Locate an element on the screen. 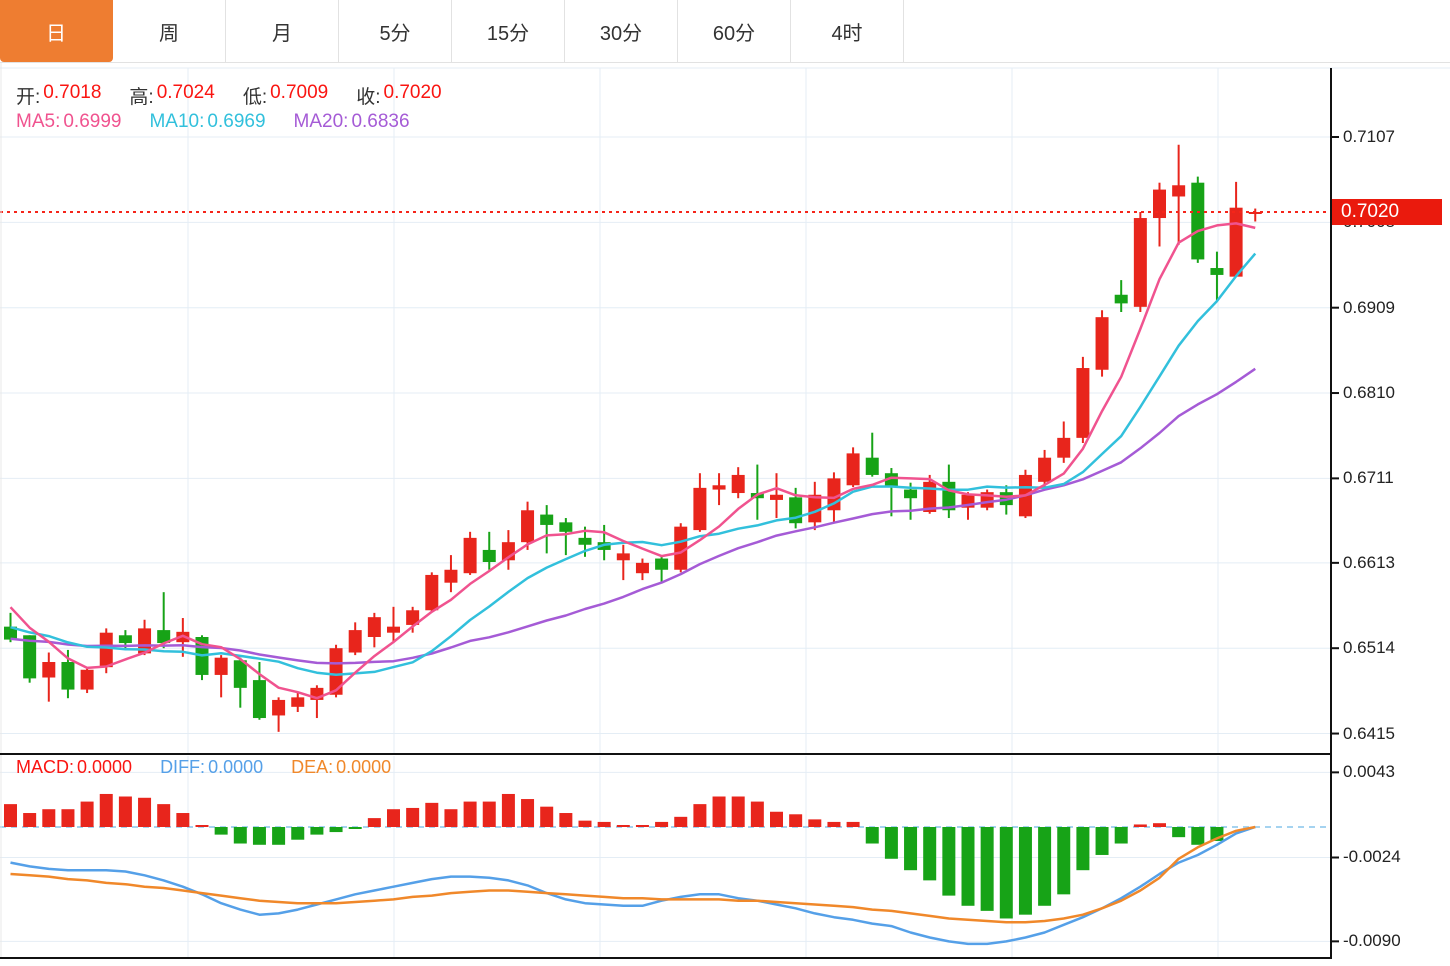 The height and width of the screenshot is (966, 1450). tab-day: 日 is located at coordinates (56, 31).